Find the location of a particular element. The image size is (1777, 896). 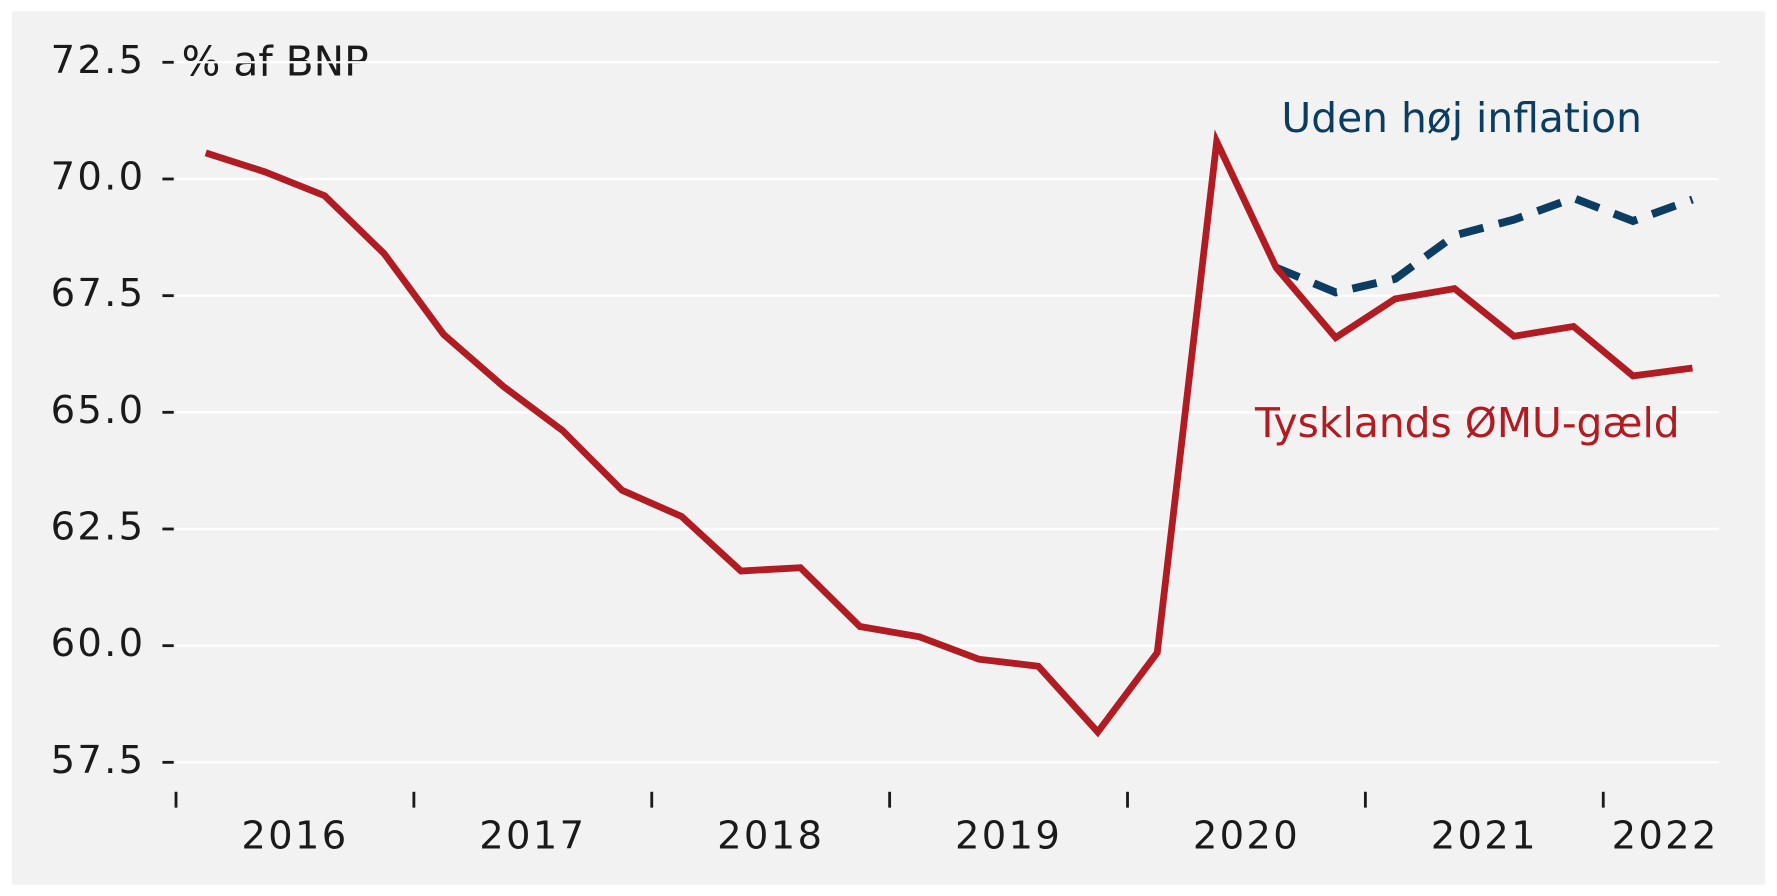

y-tick-label: 60.0 is located at coordinates (98, 643).